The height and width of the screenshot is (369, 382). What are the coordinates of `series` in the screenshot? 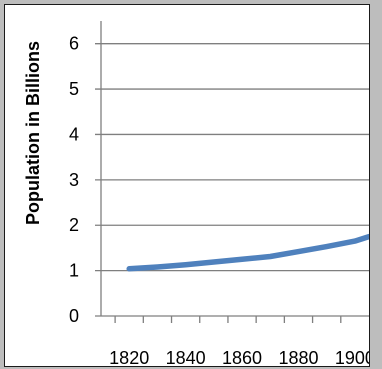 It's located at (247, 252).